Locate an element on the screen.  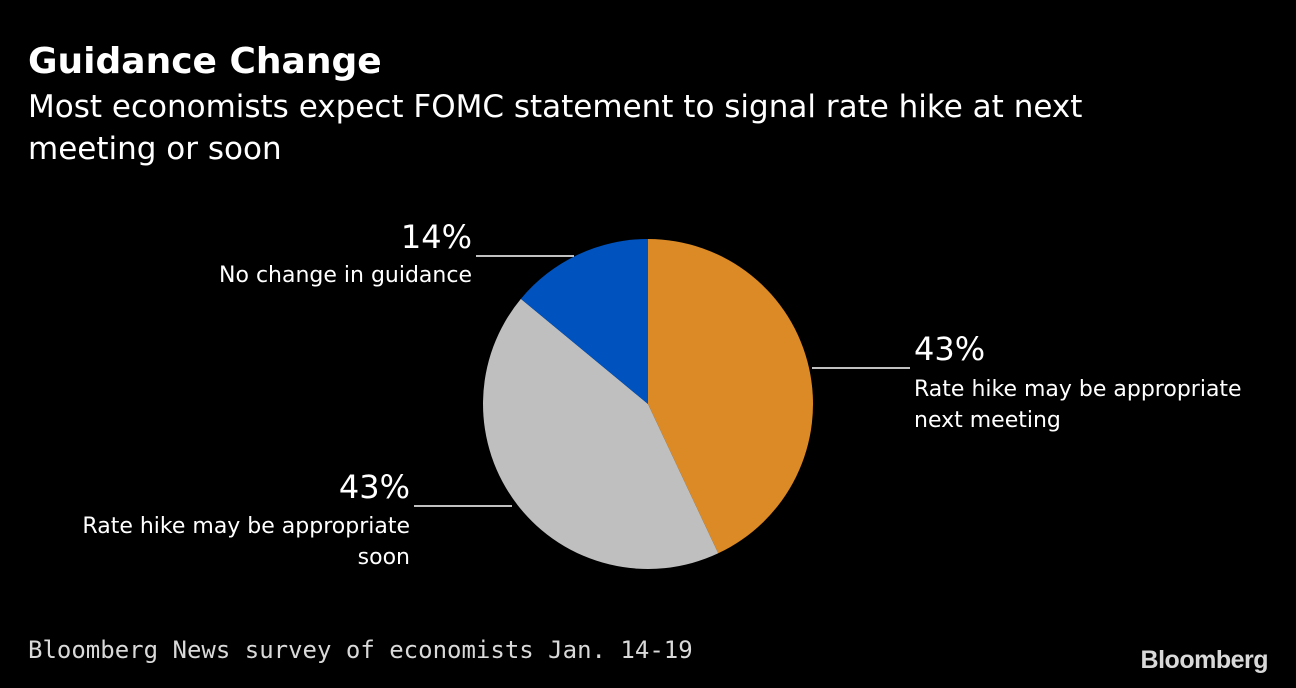
pie-slice-rate-hike-may-be-appropriate-next-meeting is located at coordinates (731, 396).